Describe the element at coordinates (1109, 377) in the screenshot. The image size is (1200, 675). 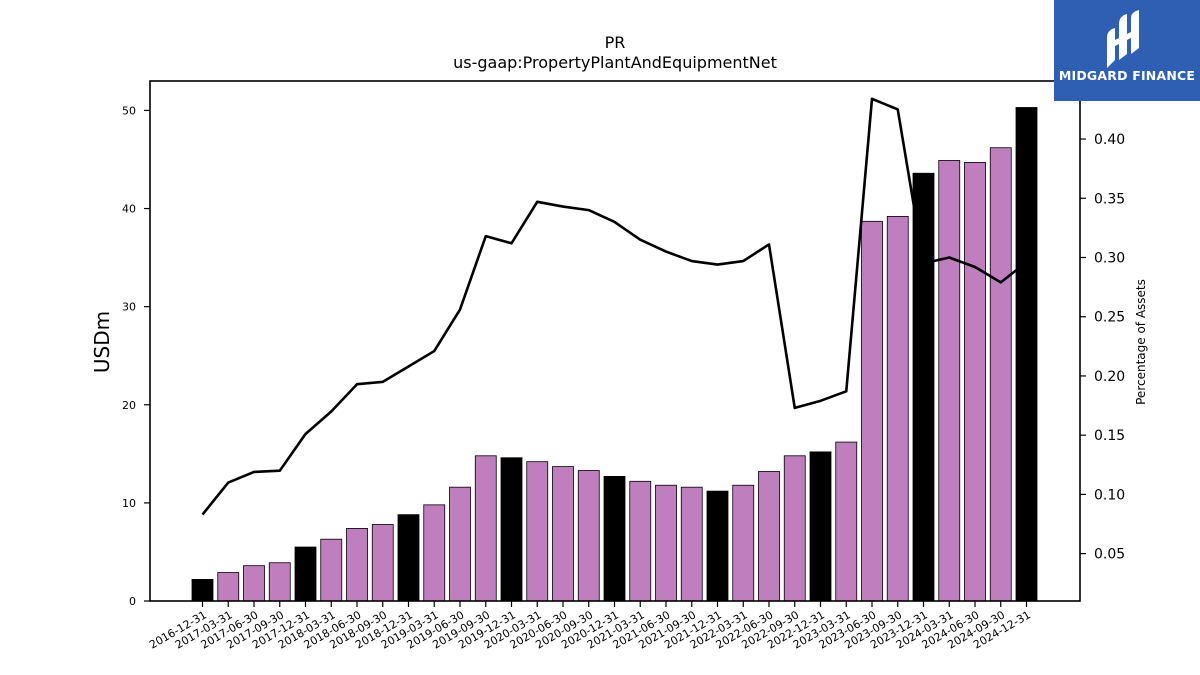
I see `y2-tick-label: 0.20` at that location.